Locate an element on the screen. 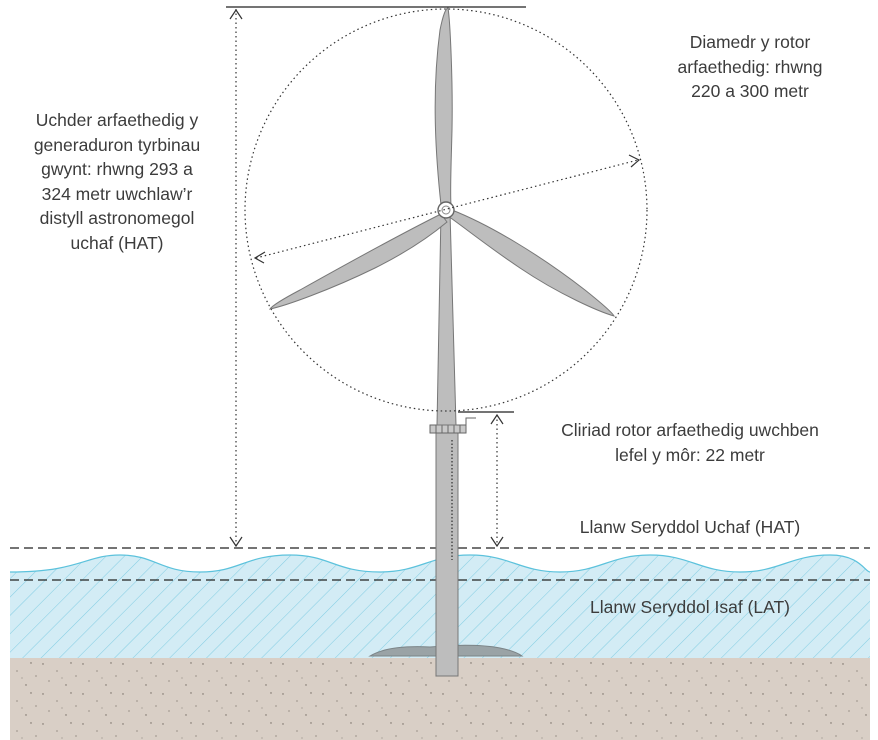 This screenshot has height=740, width=878. hat-label: Llanw Seryddol Uchaf (HAT) is located at coordinates (690, 527).